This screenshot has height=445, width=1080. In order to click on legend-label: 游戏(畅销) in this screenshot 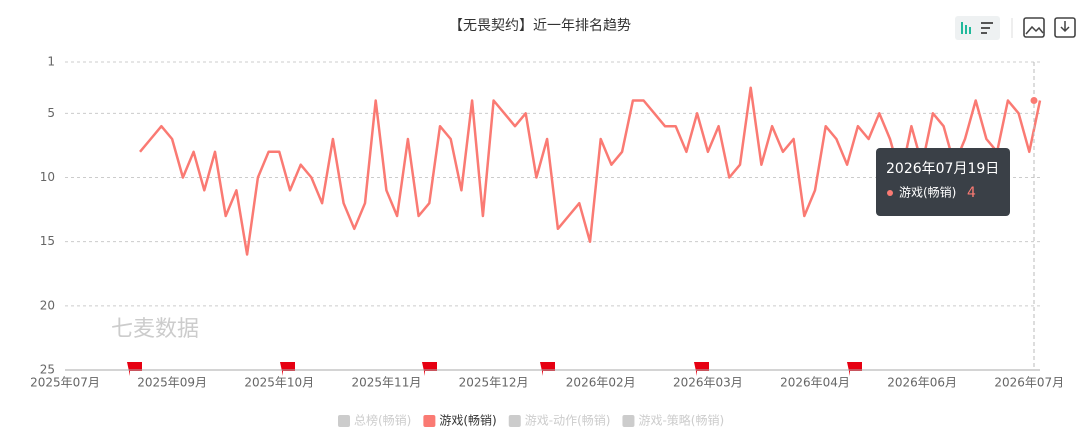, I will do `click(467, 421)`.